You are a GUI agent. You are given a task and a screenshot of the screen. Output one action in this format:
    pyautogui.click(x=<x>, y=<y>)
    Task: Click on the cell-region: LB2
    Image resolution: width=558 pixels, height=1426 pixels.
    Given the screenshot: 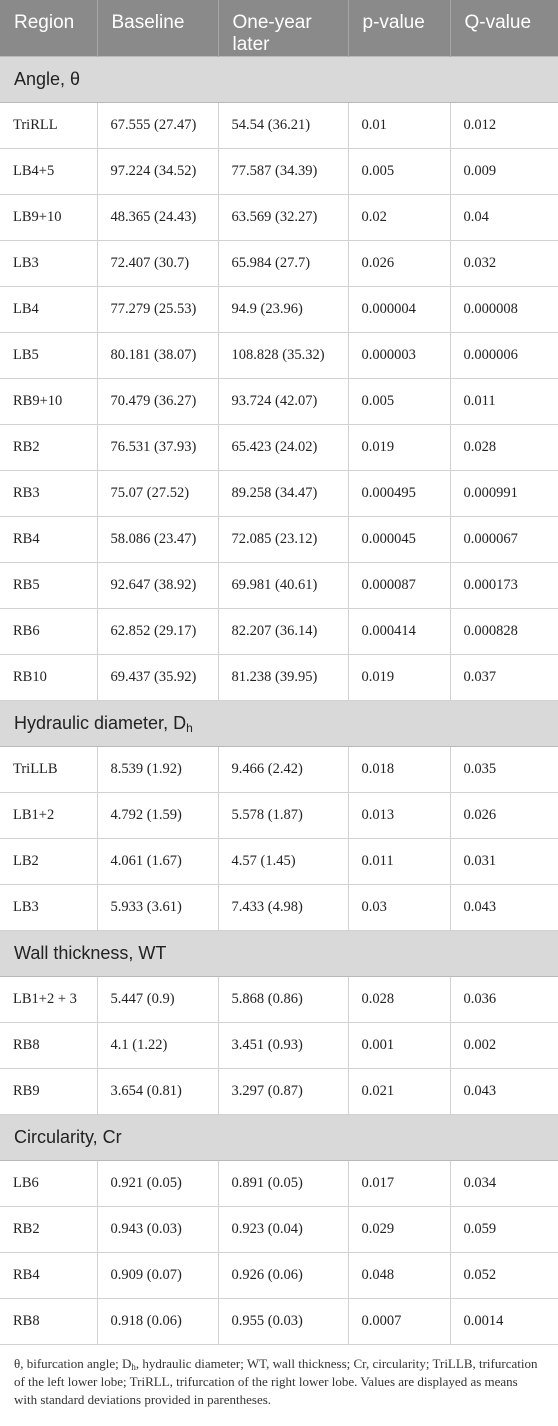 What is the action you would take?
    pyautogui.click(x=49, y=861)
    